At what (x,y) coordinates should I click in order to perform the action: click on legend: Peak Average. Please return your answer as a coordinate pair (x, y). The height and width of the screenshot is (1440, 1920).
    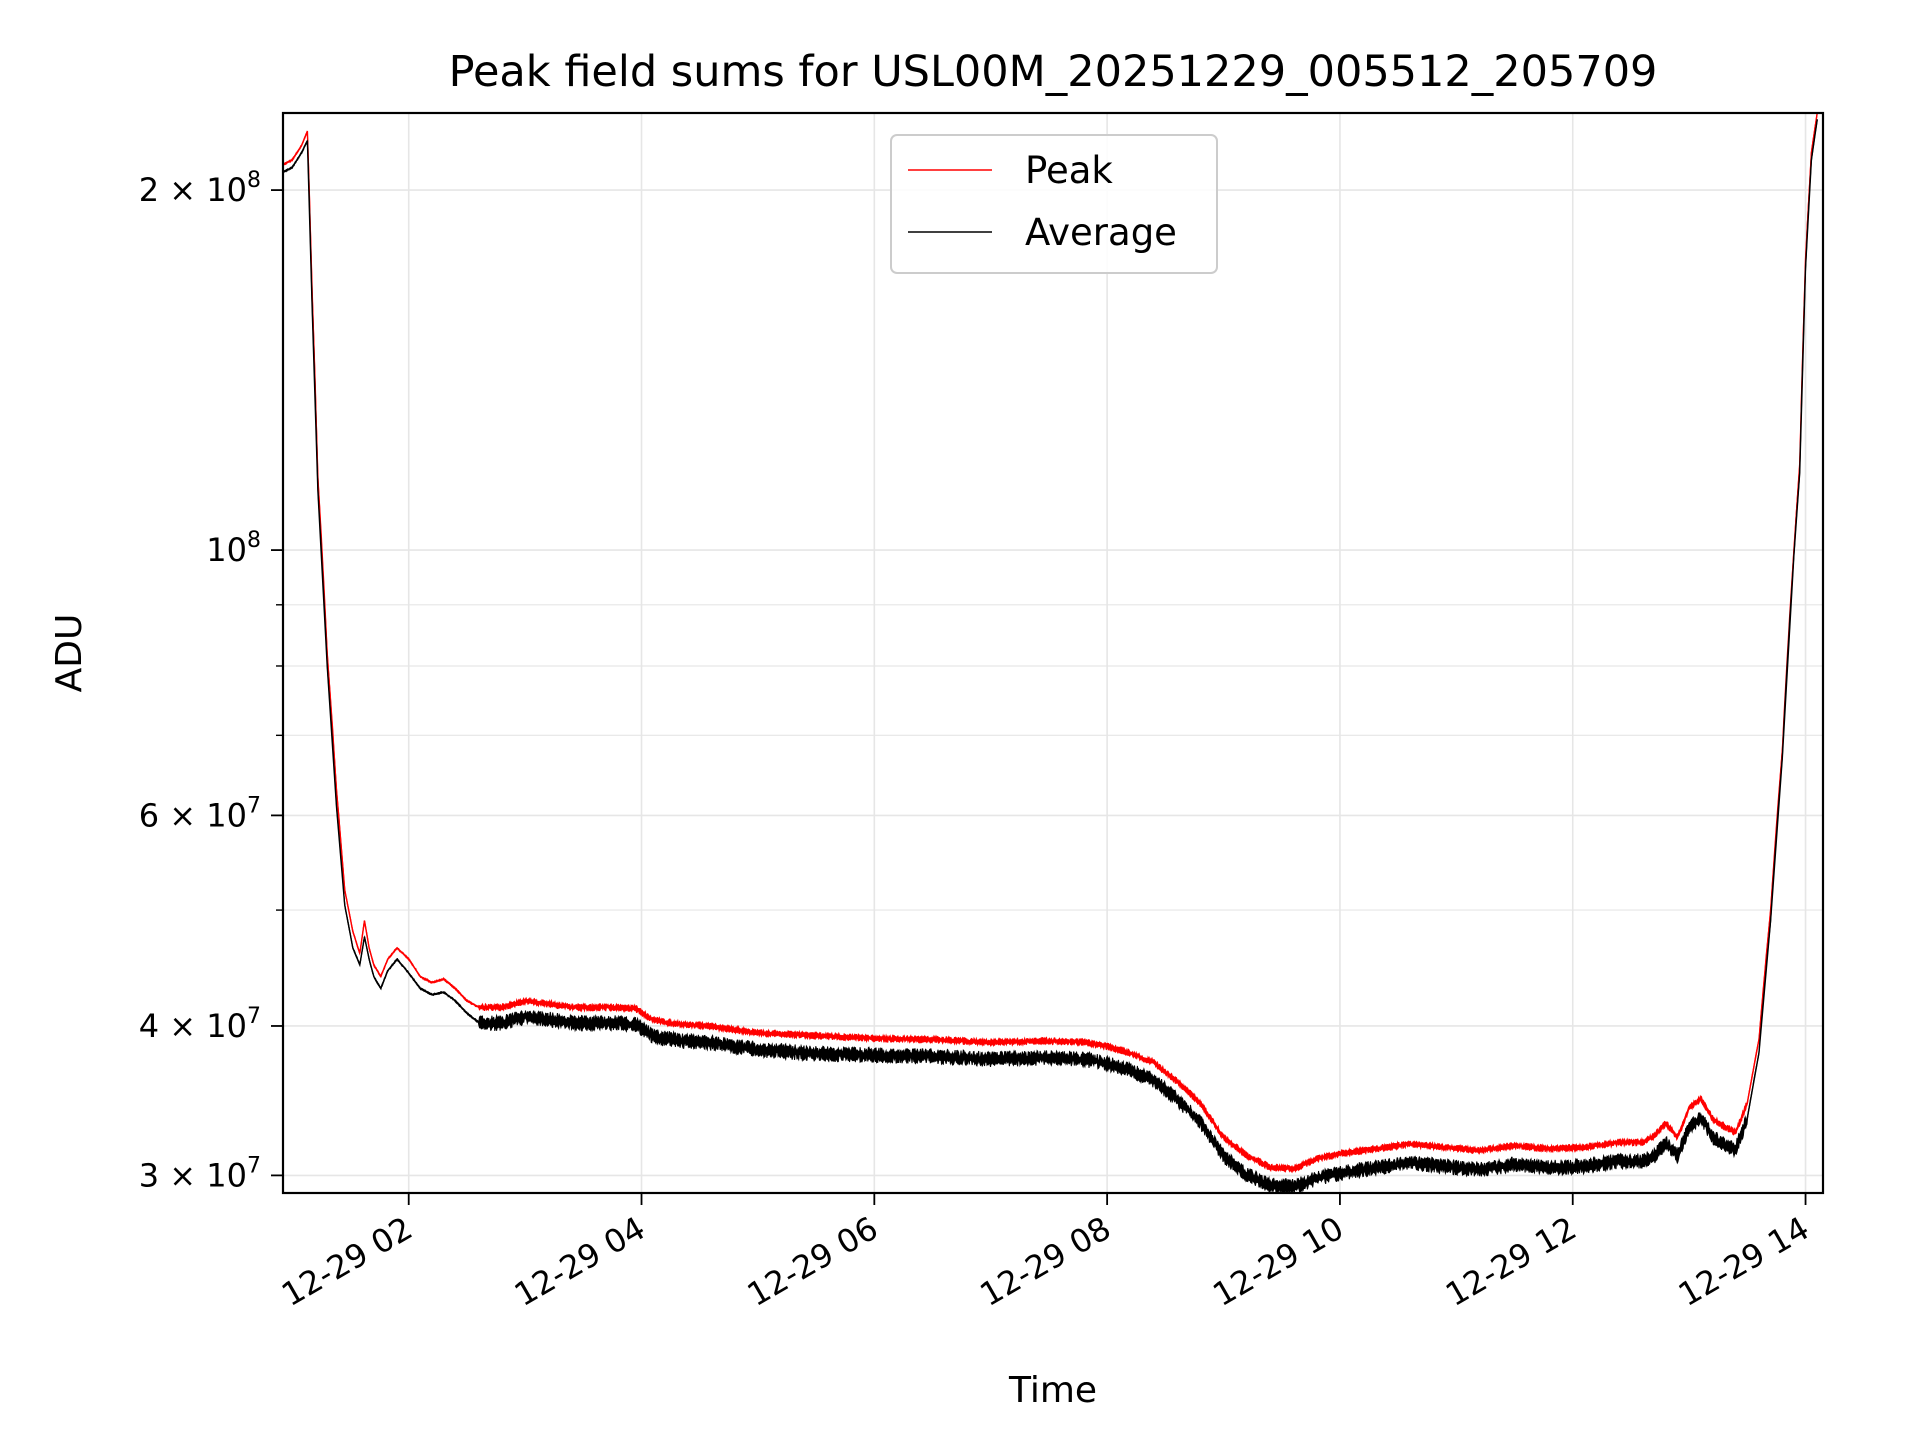
    Looking at the image, I should click on (1054, 204).